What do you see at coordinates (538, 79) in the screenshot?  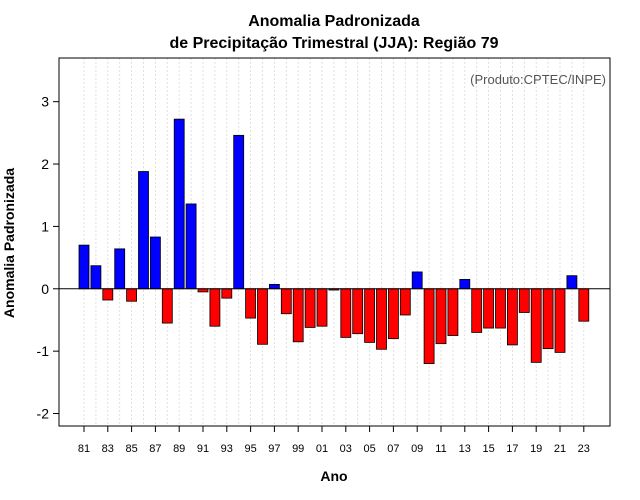 I see `source-annotation: (Produto:CPTEC/INPE)` at bounding box center [538, 79].